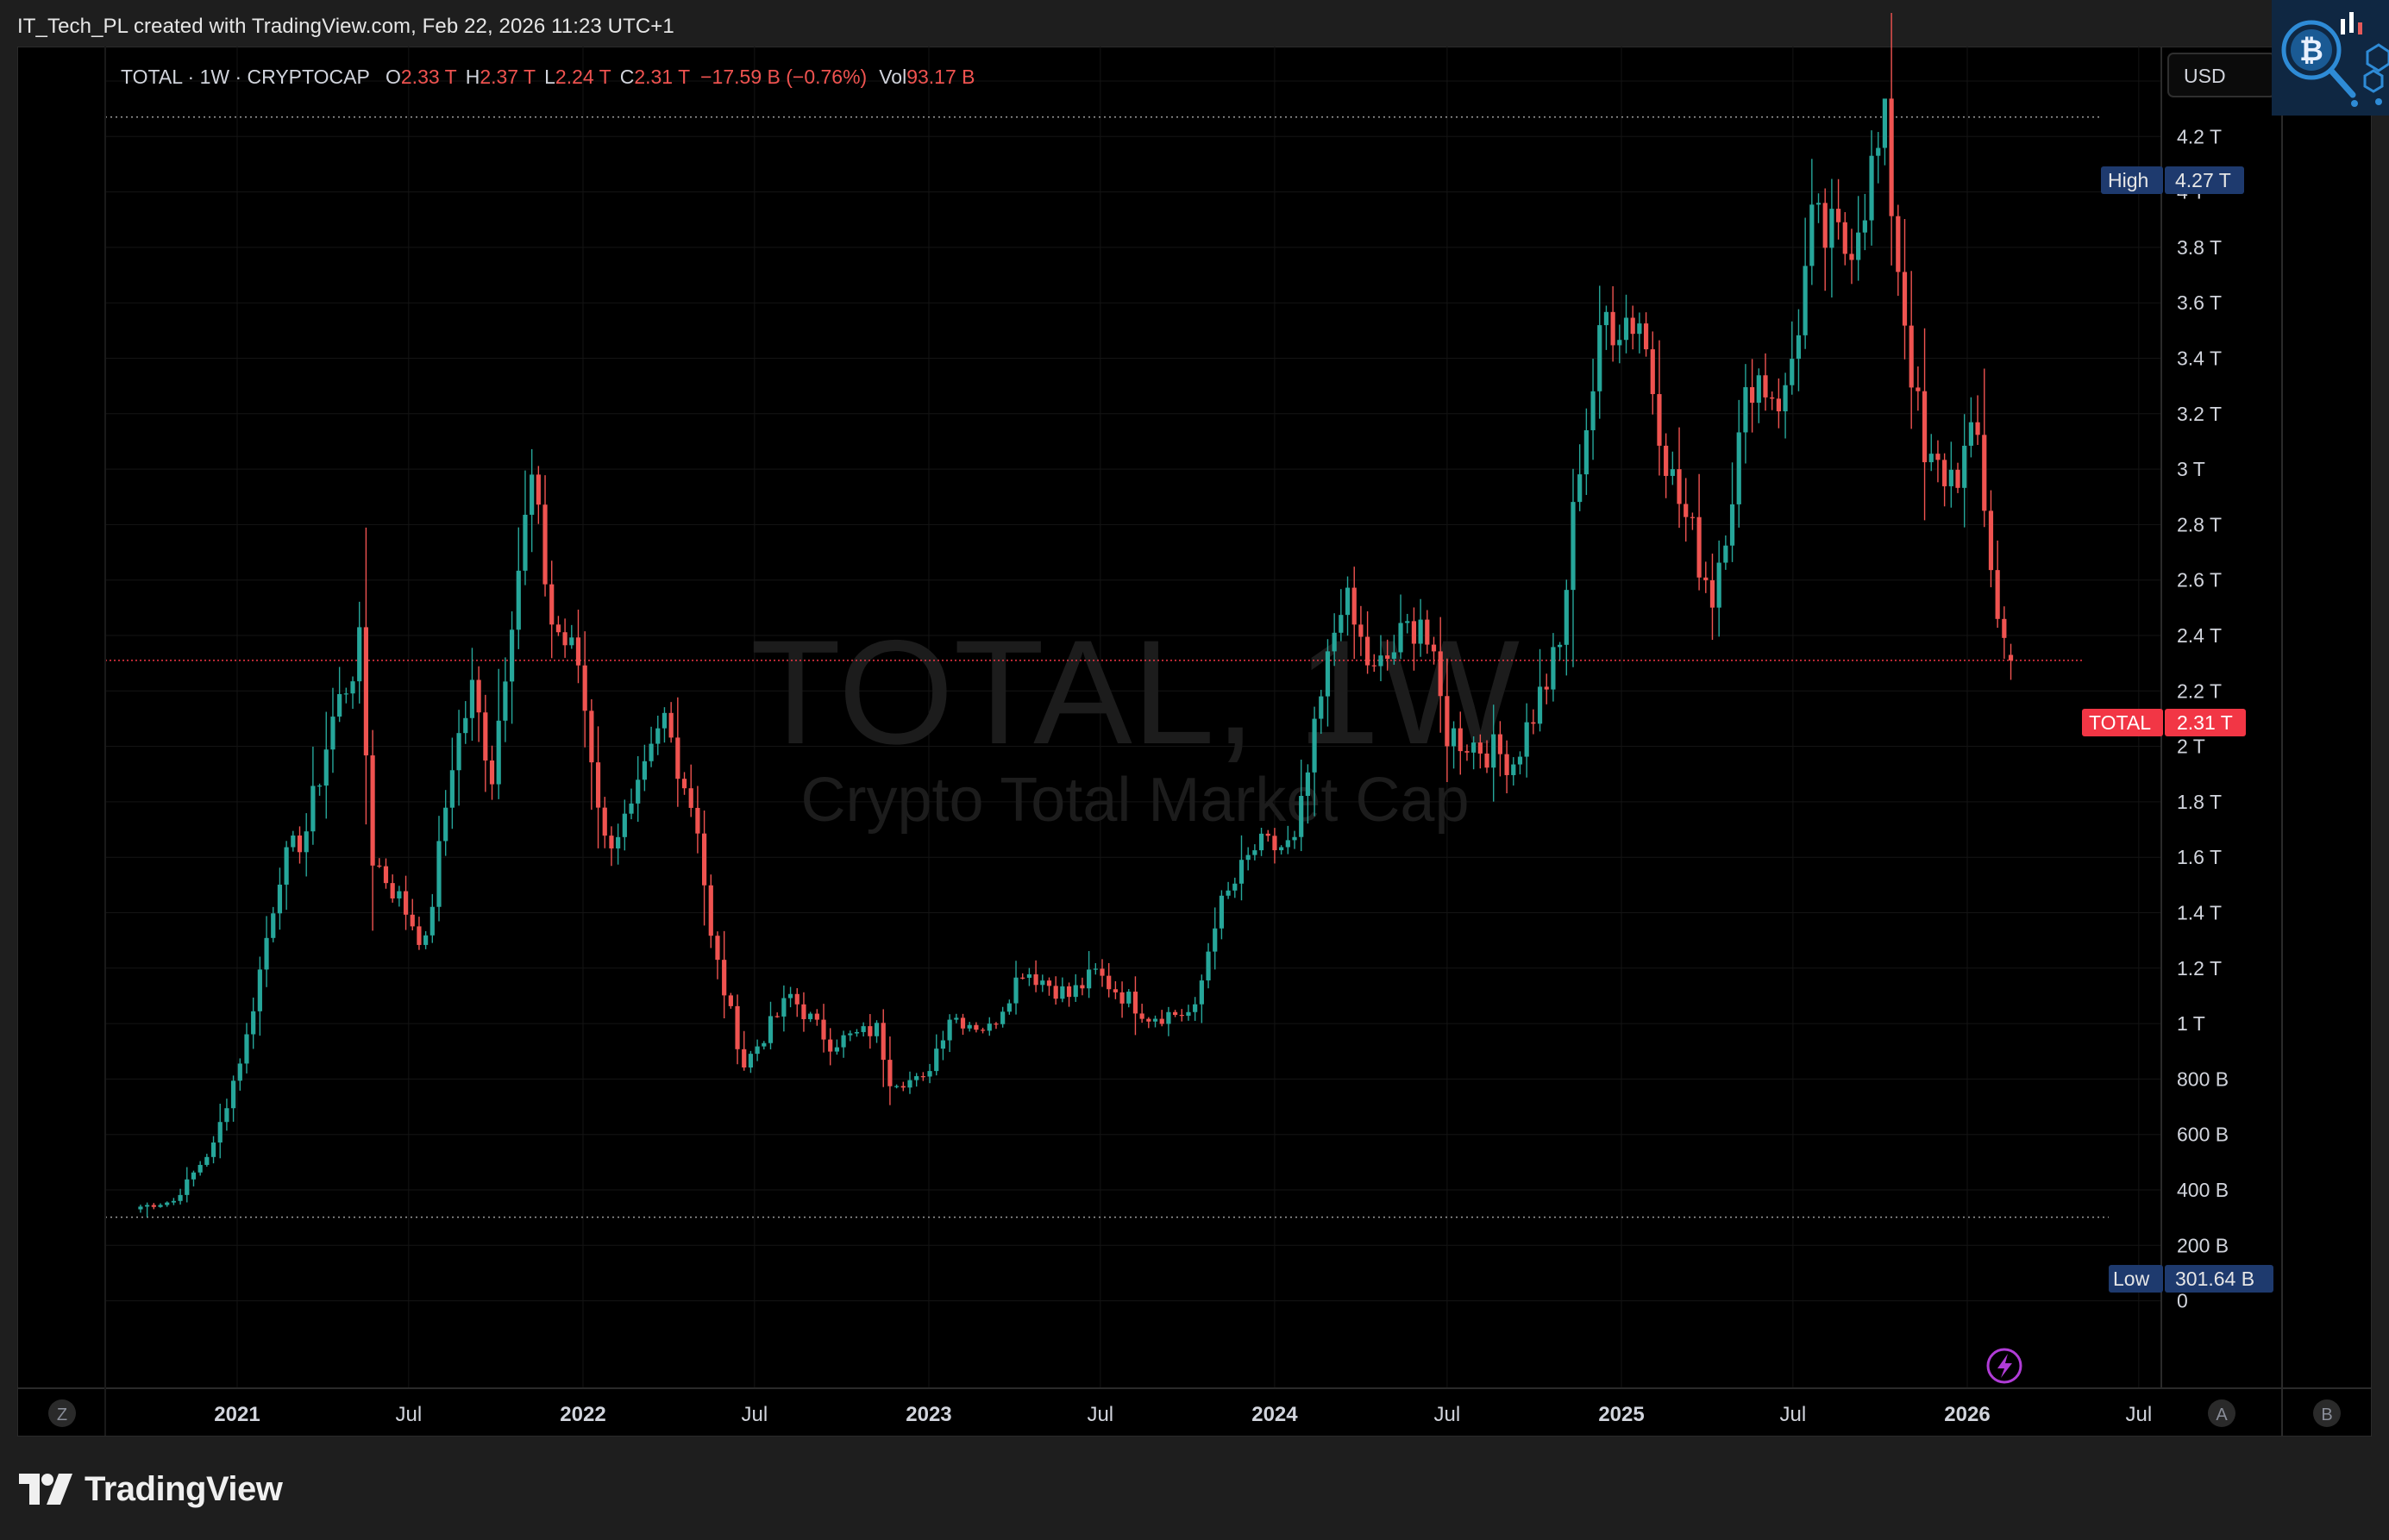 The height and width of the screenshot is (1540, 2389). Describe the element at coordinates (2004, 1366) in the screenshot. I see `lightning-icon` at that location.